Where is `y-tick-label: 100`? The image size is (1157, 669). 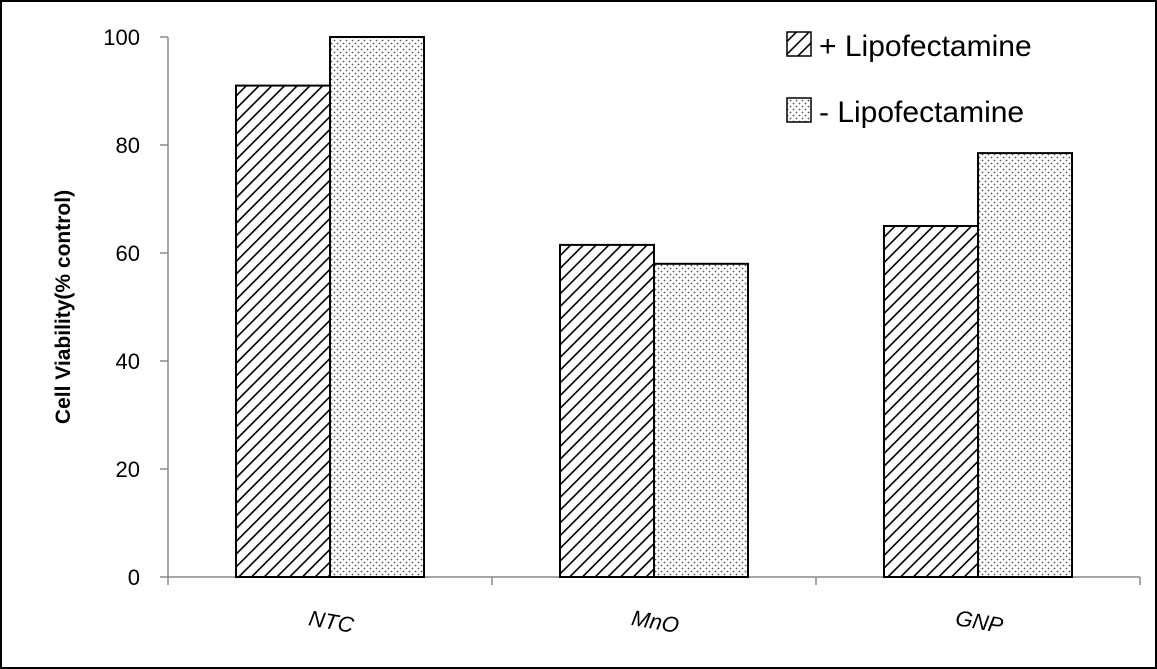
y-tick-label: 100 is located at coordinates (121, 37).